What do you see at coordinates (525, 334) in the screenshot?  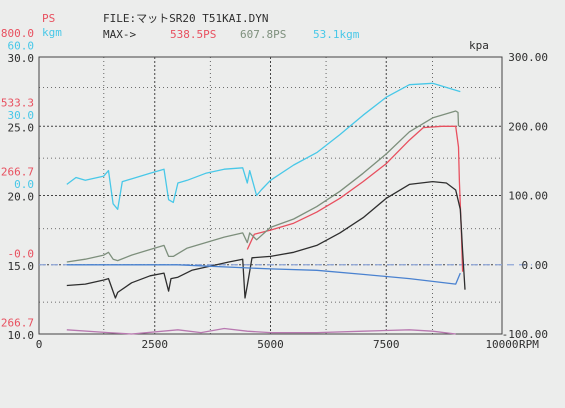 I see `right-tick-label: -100.00` at bounding box center [525, 334].